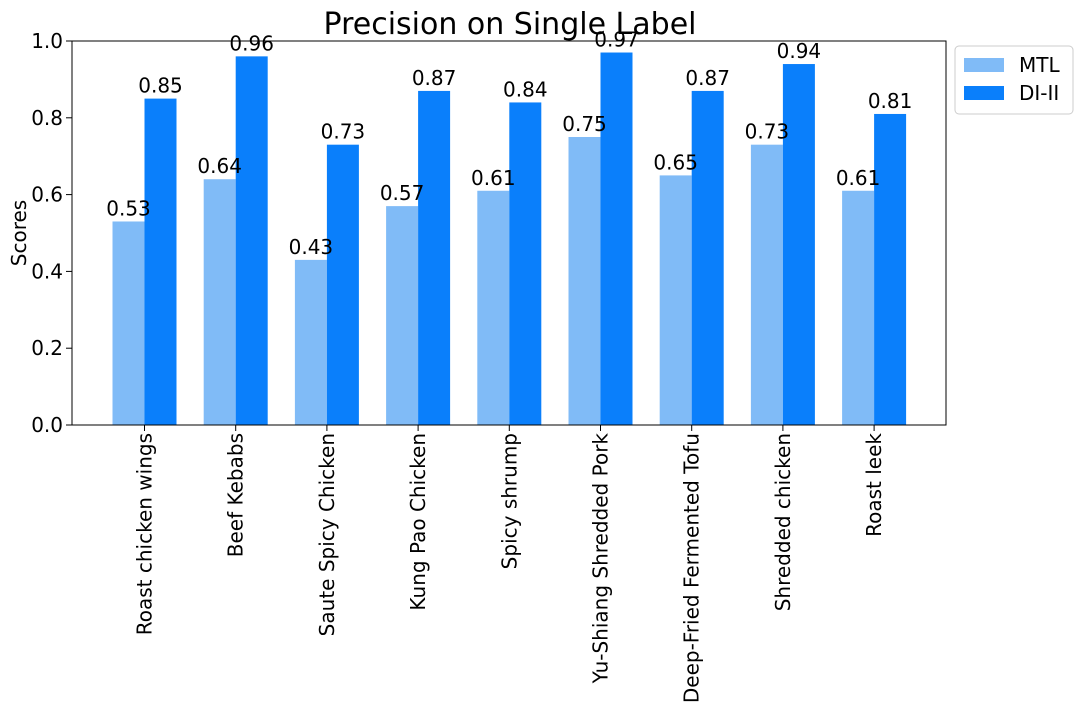  I want to click on x-tick-label: Deep-Fried Fermented Tofu, so click(692, 568).